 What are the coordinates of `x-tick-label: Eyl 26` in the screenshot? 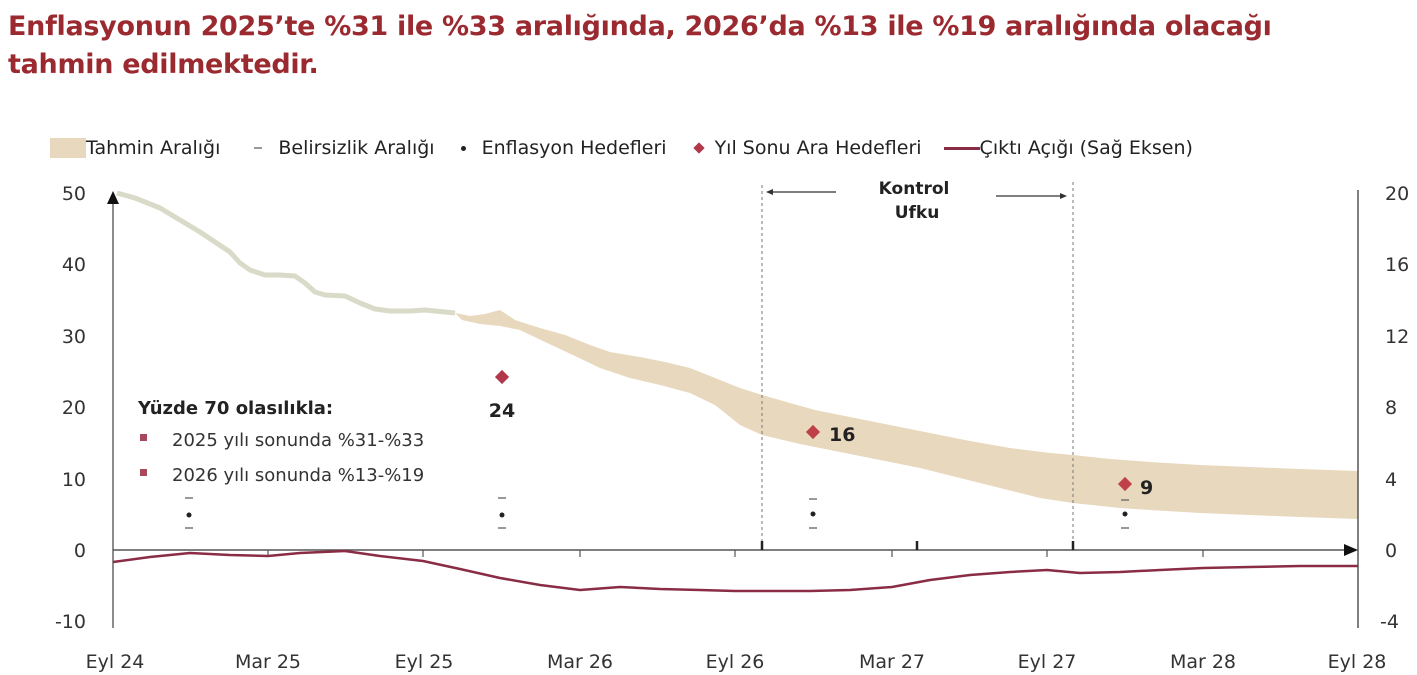 It's located at (735, 662).